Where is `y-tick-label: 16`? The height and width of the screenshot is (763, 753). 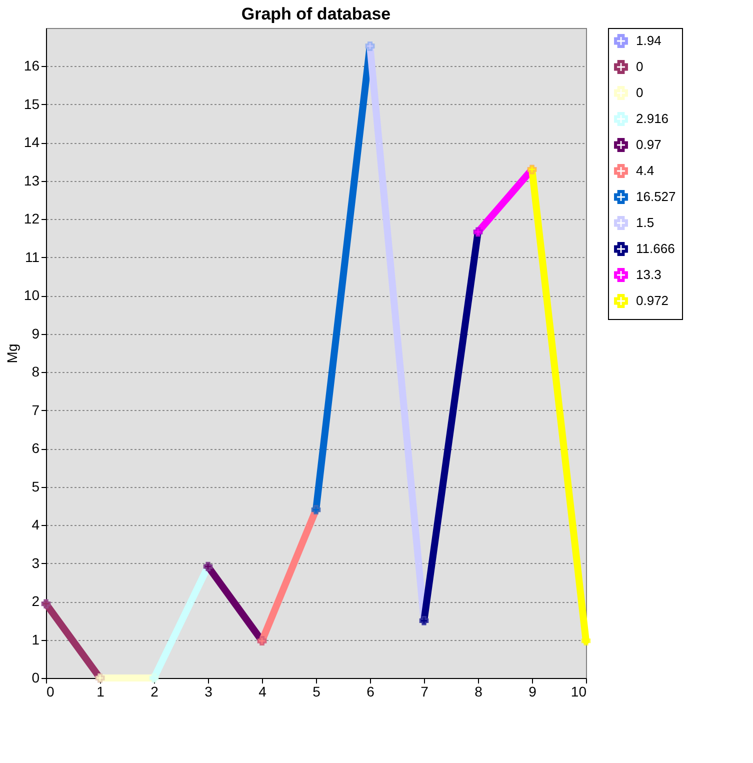
y-tick-label: 16 is located at coordinates (32, 66).